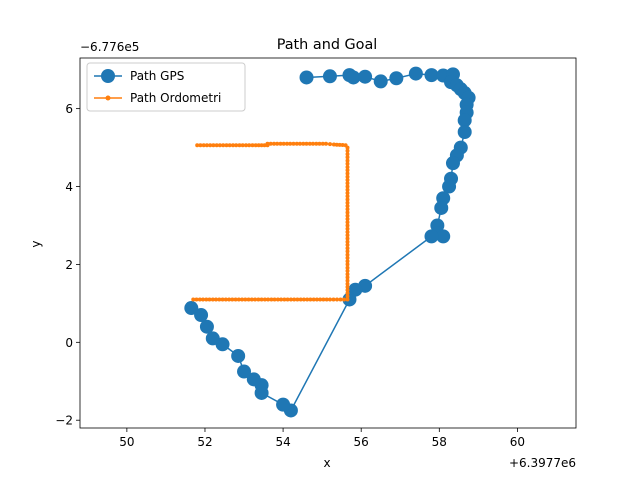 This screenshot has height=480, width=640. Describe the element at coordinates (175, 98) in the screenshot. I see `legend-label-ordometri: Path Ordometri` at that location.